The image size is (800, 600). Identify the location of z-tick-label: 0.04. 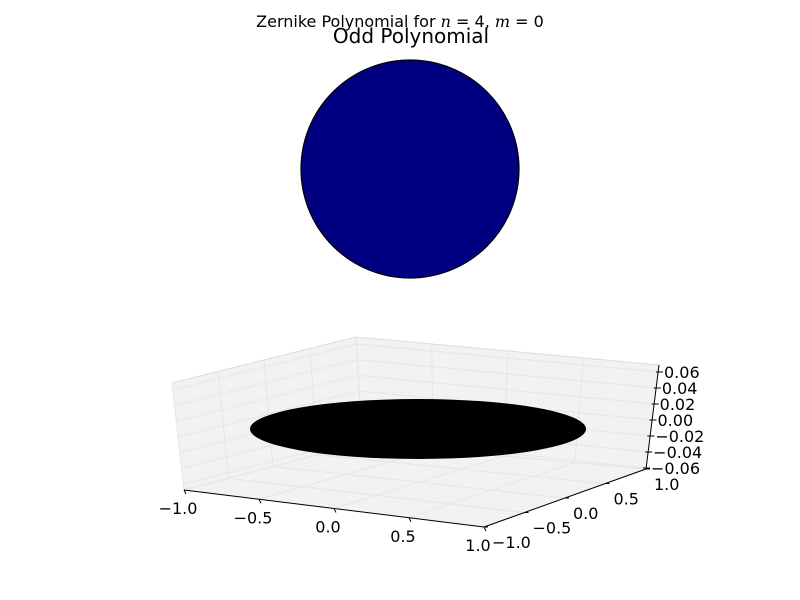
(680, 388).